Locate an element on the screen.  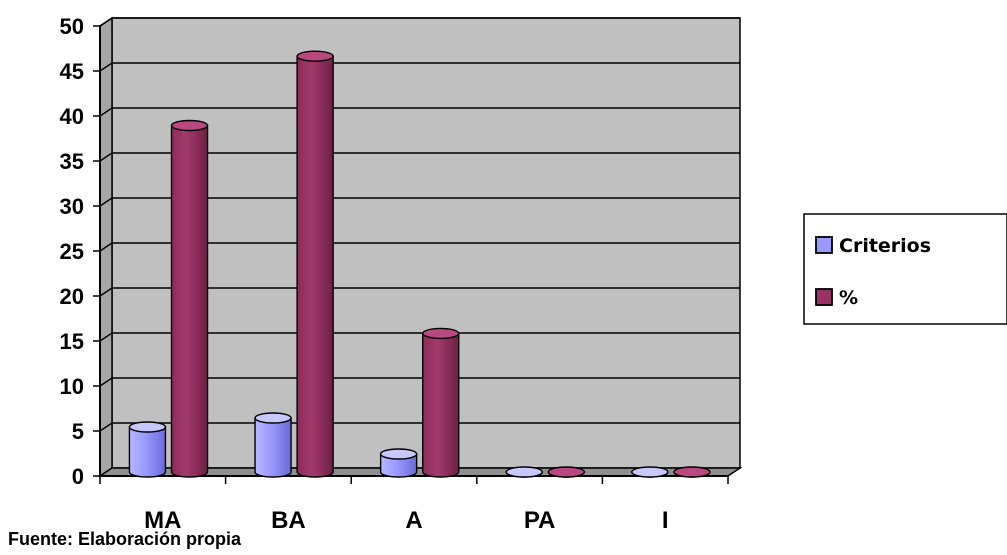
y-tick-label: 45 is located at coordinates (72, 71).